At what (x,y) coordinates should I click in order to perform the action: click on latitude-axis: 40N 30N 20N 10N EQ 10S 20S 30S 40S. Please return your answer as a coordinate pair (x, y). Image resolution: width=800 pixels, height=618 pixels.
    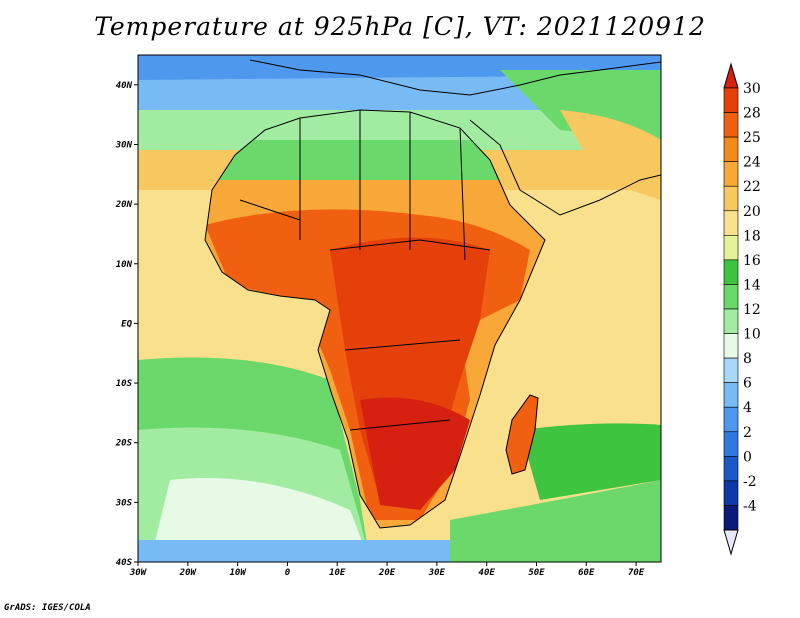
    Looking at the image, I should click on (126, 324).